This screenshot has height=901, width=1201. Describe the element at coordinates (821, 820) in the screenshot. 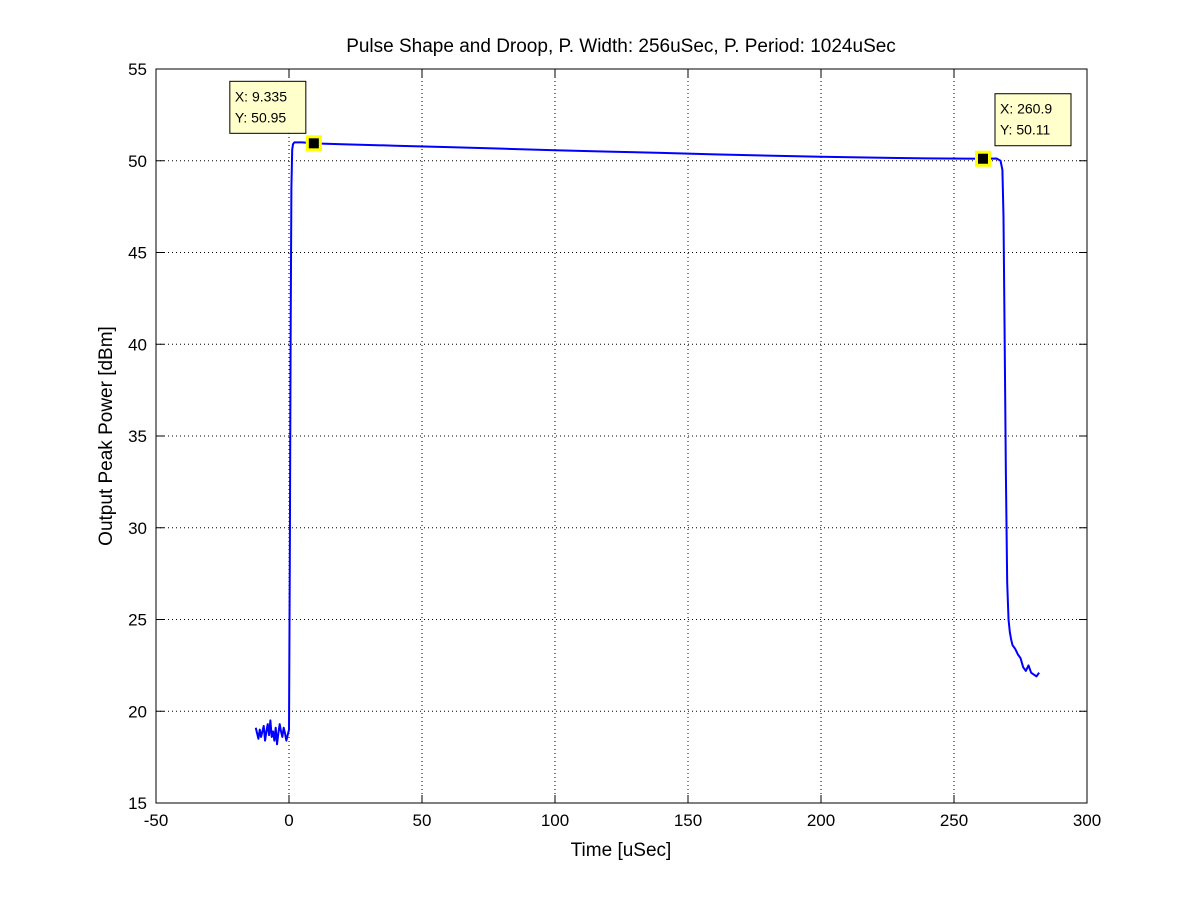

I see `x-tick-label: 200` at that location.